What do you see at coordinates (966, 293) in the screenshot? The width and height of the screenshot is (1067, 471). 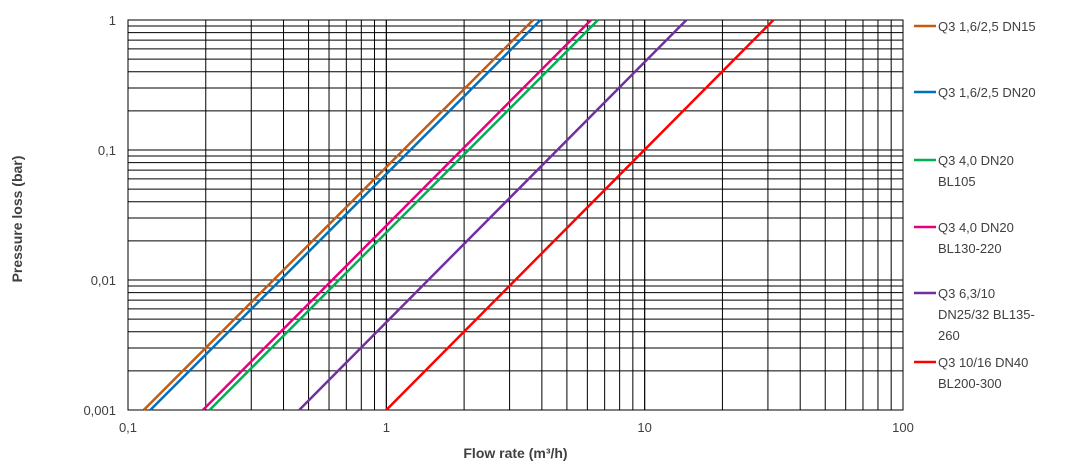 I see `legend-label: Q3 6,3/10` at bounding box center [966, 293].